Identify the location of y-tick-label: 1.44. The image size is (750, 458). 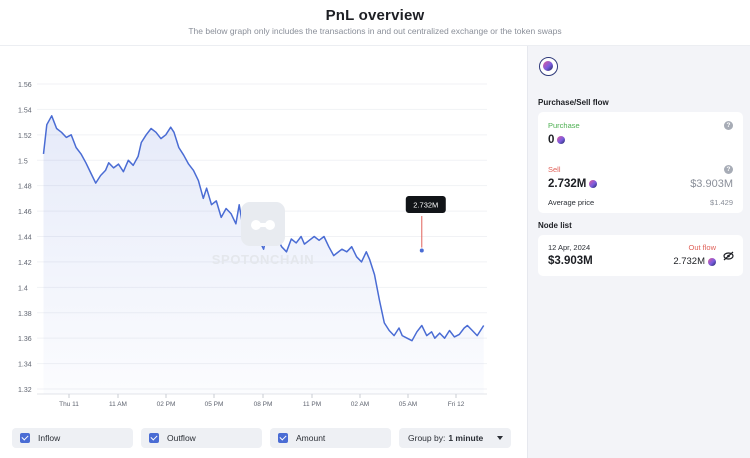
(25, 238).